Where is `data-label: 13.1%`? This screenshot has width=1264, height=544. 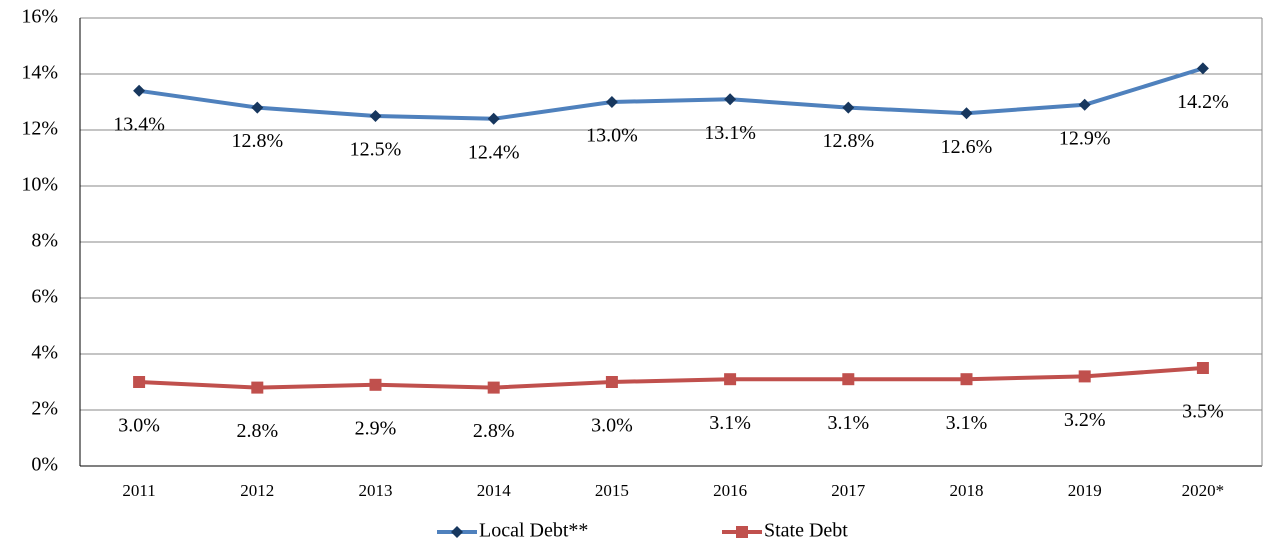
data-label: 13.1% is located at coordinates (730, 133).